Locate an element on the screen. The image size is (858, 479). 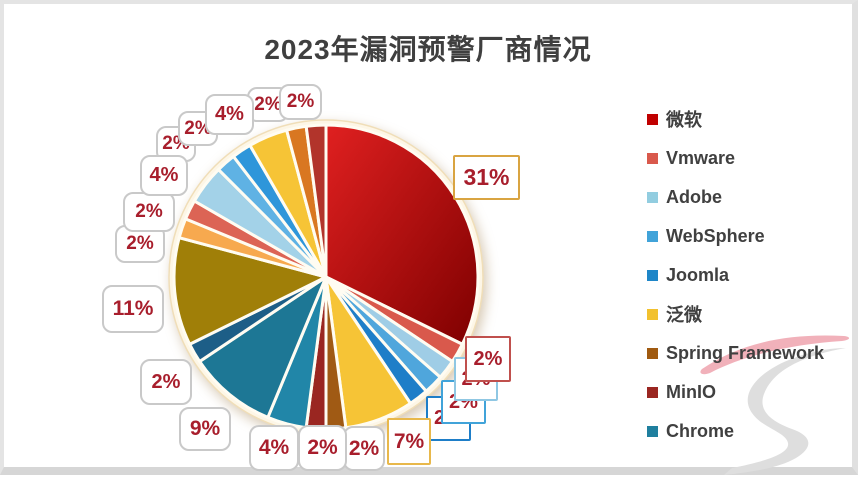
chart-title: 2023年漏洞预警厂商情况 is located at coordinates (428, 49).